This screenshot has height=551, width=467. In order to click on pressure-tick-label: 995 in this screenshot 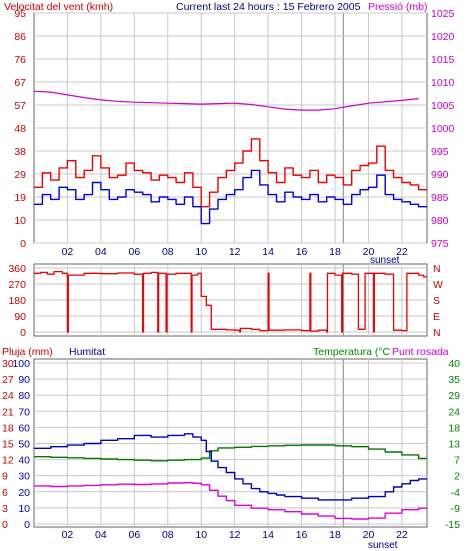, I will do `click(440, 152)`.